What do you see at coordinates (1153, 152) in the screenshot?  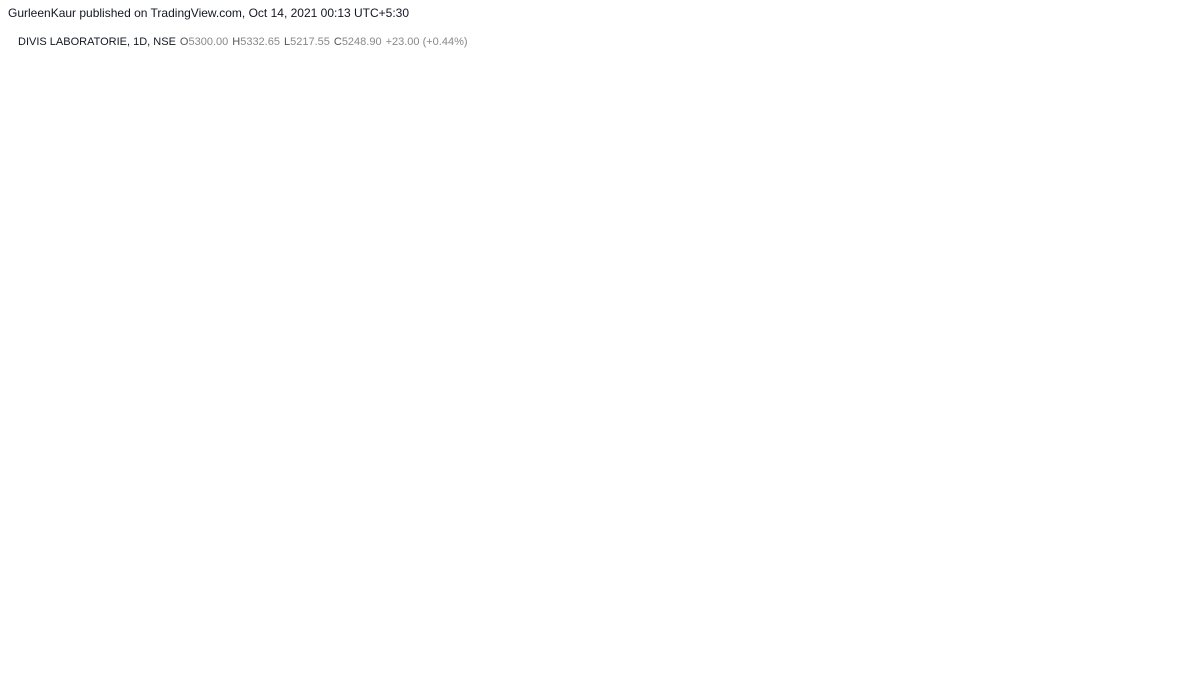 I see `last-price-box` at bounding box center [1153, 152].